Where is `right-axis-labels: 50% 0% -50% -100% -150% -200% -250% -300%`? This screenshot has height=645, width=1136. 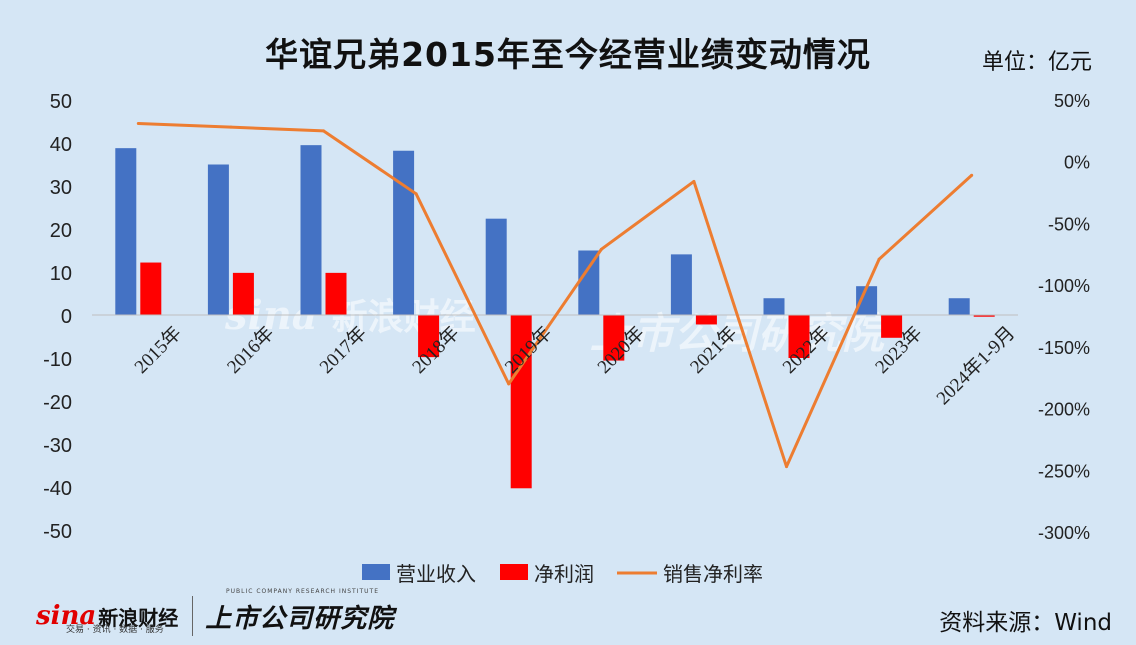
right-axis-labels: 50% 0% -50% -100% -150% -200% -250% -300% is located at coordinates (1064, 317).